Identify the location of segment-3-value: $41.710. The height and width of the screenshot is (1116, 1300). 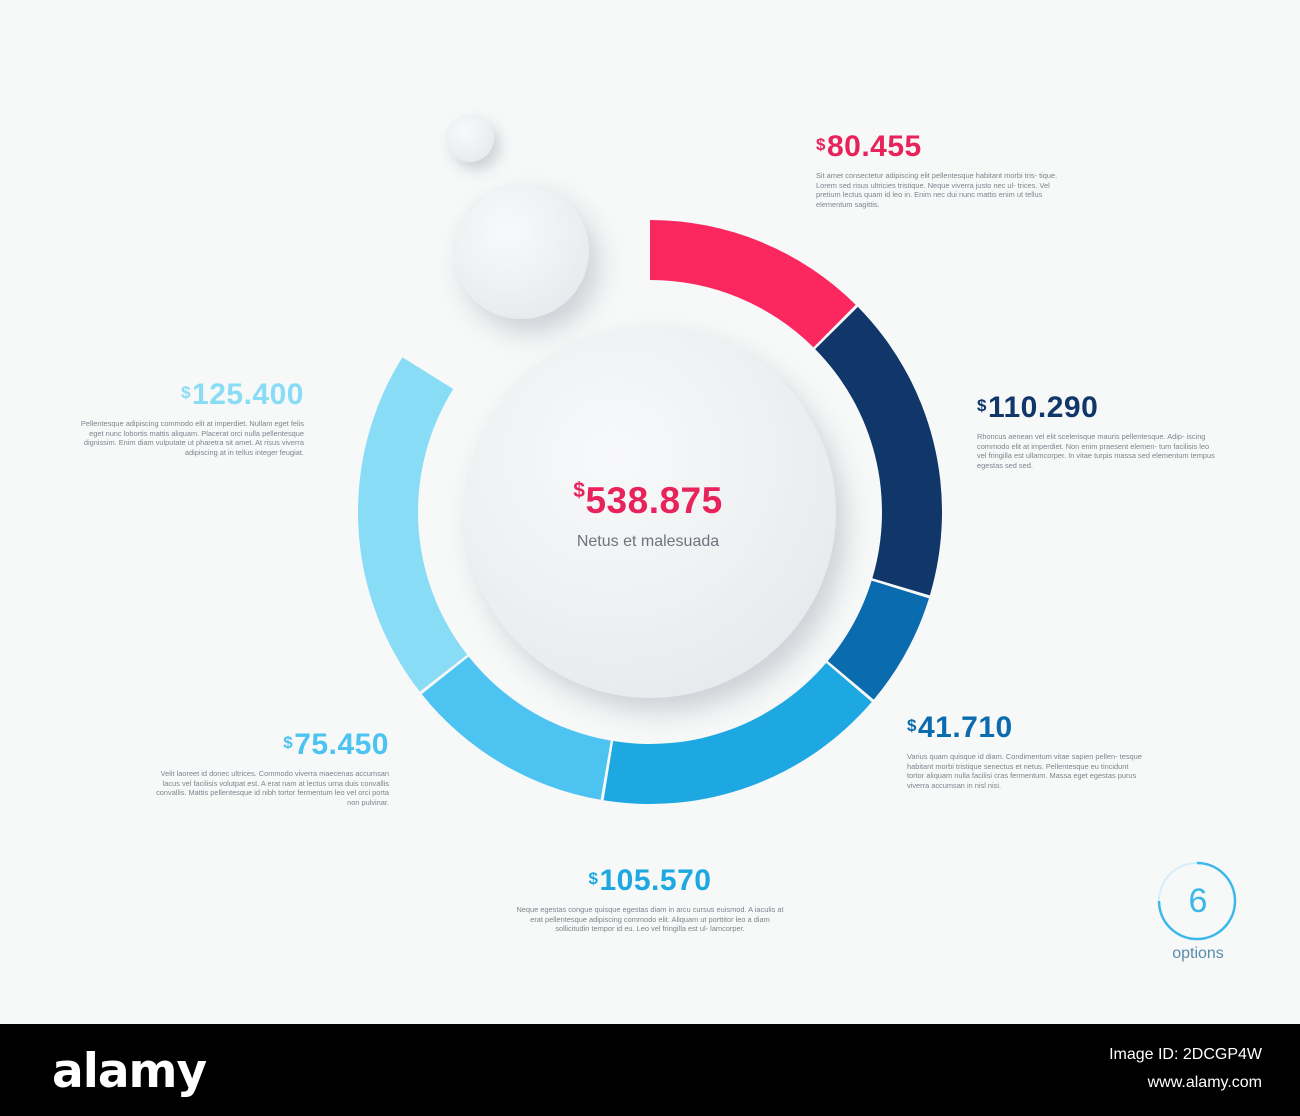
(960, 727).